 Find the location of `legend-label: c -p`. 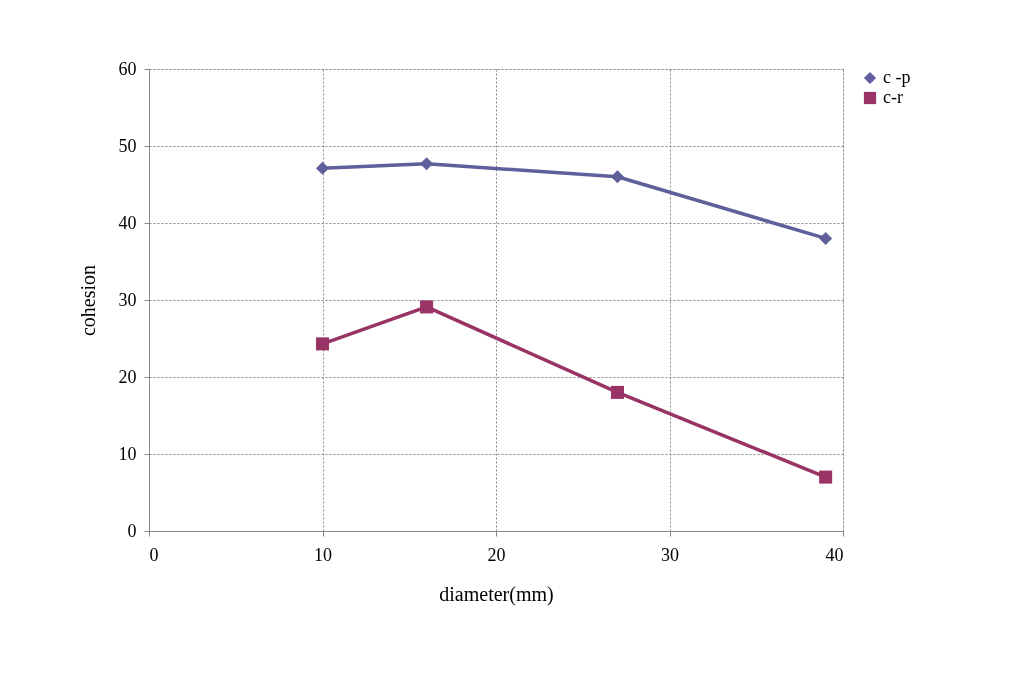

legend-label: c -p is located at coordinates (897, 77).